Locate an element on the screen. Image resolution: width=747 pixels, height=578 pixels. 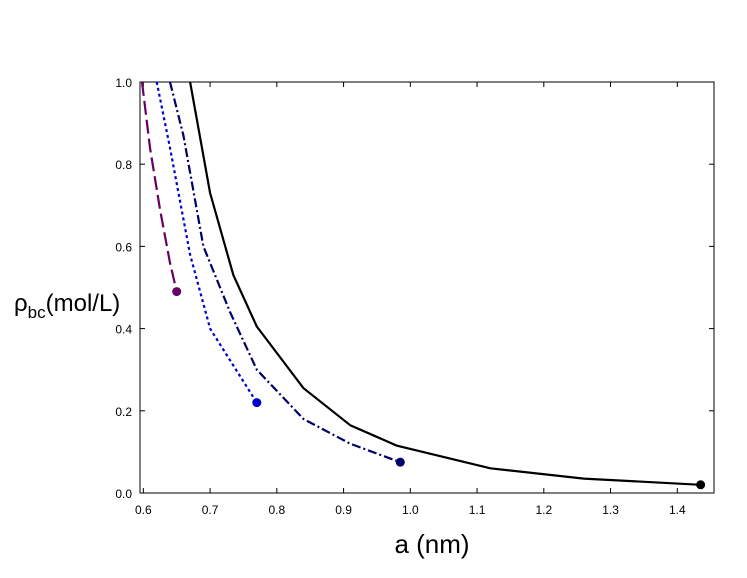
x-tick-label: 1.0 is located at coordinates (410, 510).